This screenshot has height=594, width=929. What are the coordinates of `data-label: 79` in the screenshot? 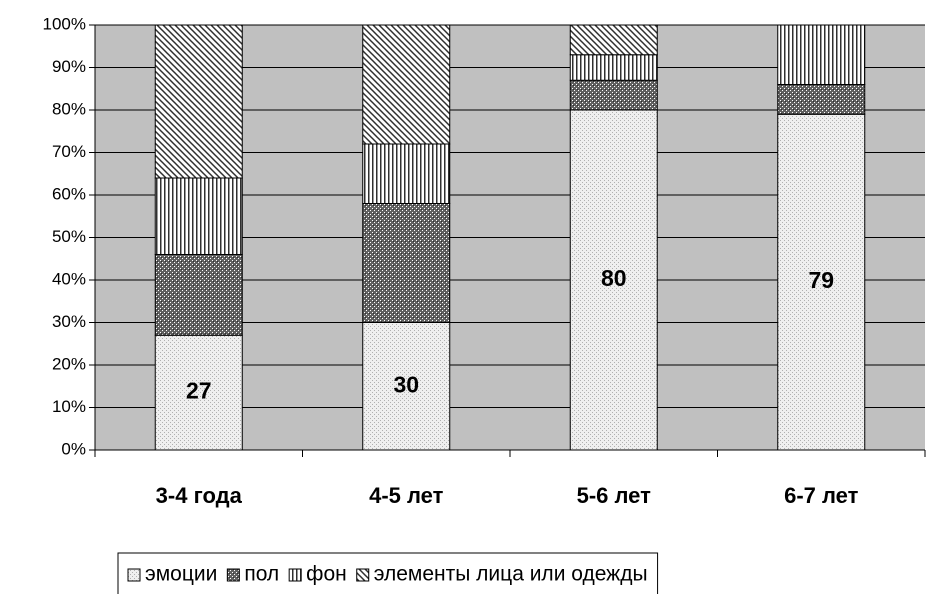 It's located at (821, 280).